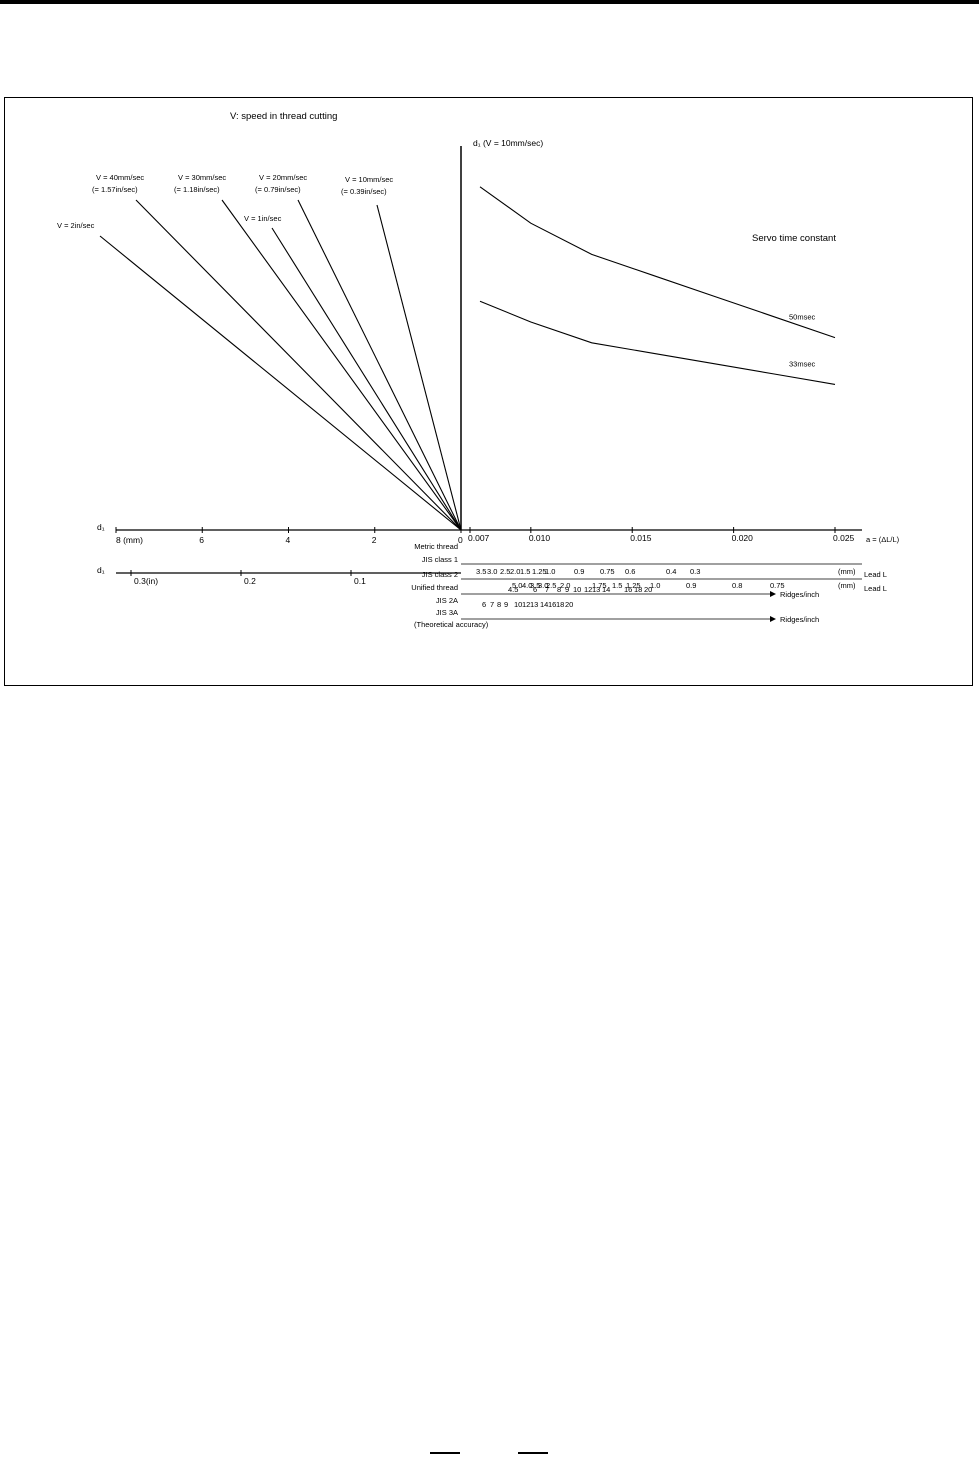 This screenshot has height=1459, width=979. I want to click on speed-line-label: (= 1.18in/sec), so click(197, 189).